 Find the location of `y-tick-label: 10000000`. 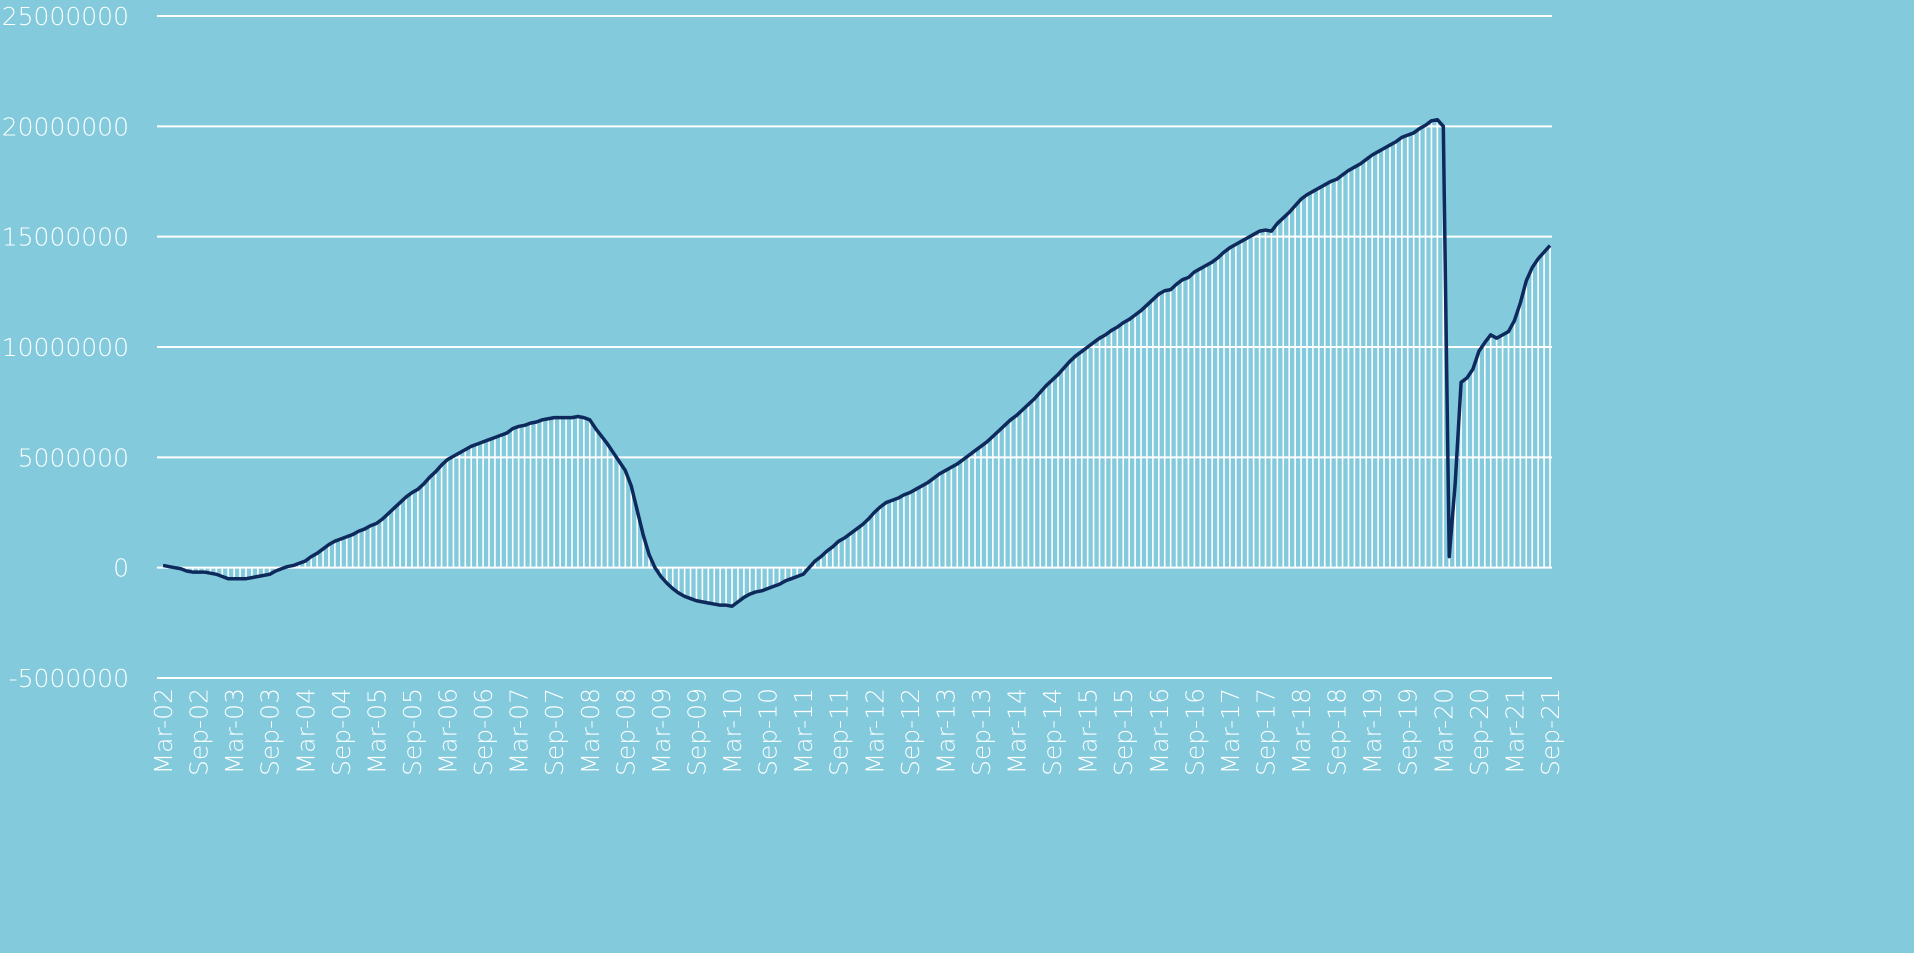

y-tick-label: 10000000 is located at coordinates (65, 347).